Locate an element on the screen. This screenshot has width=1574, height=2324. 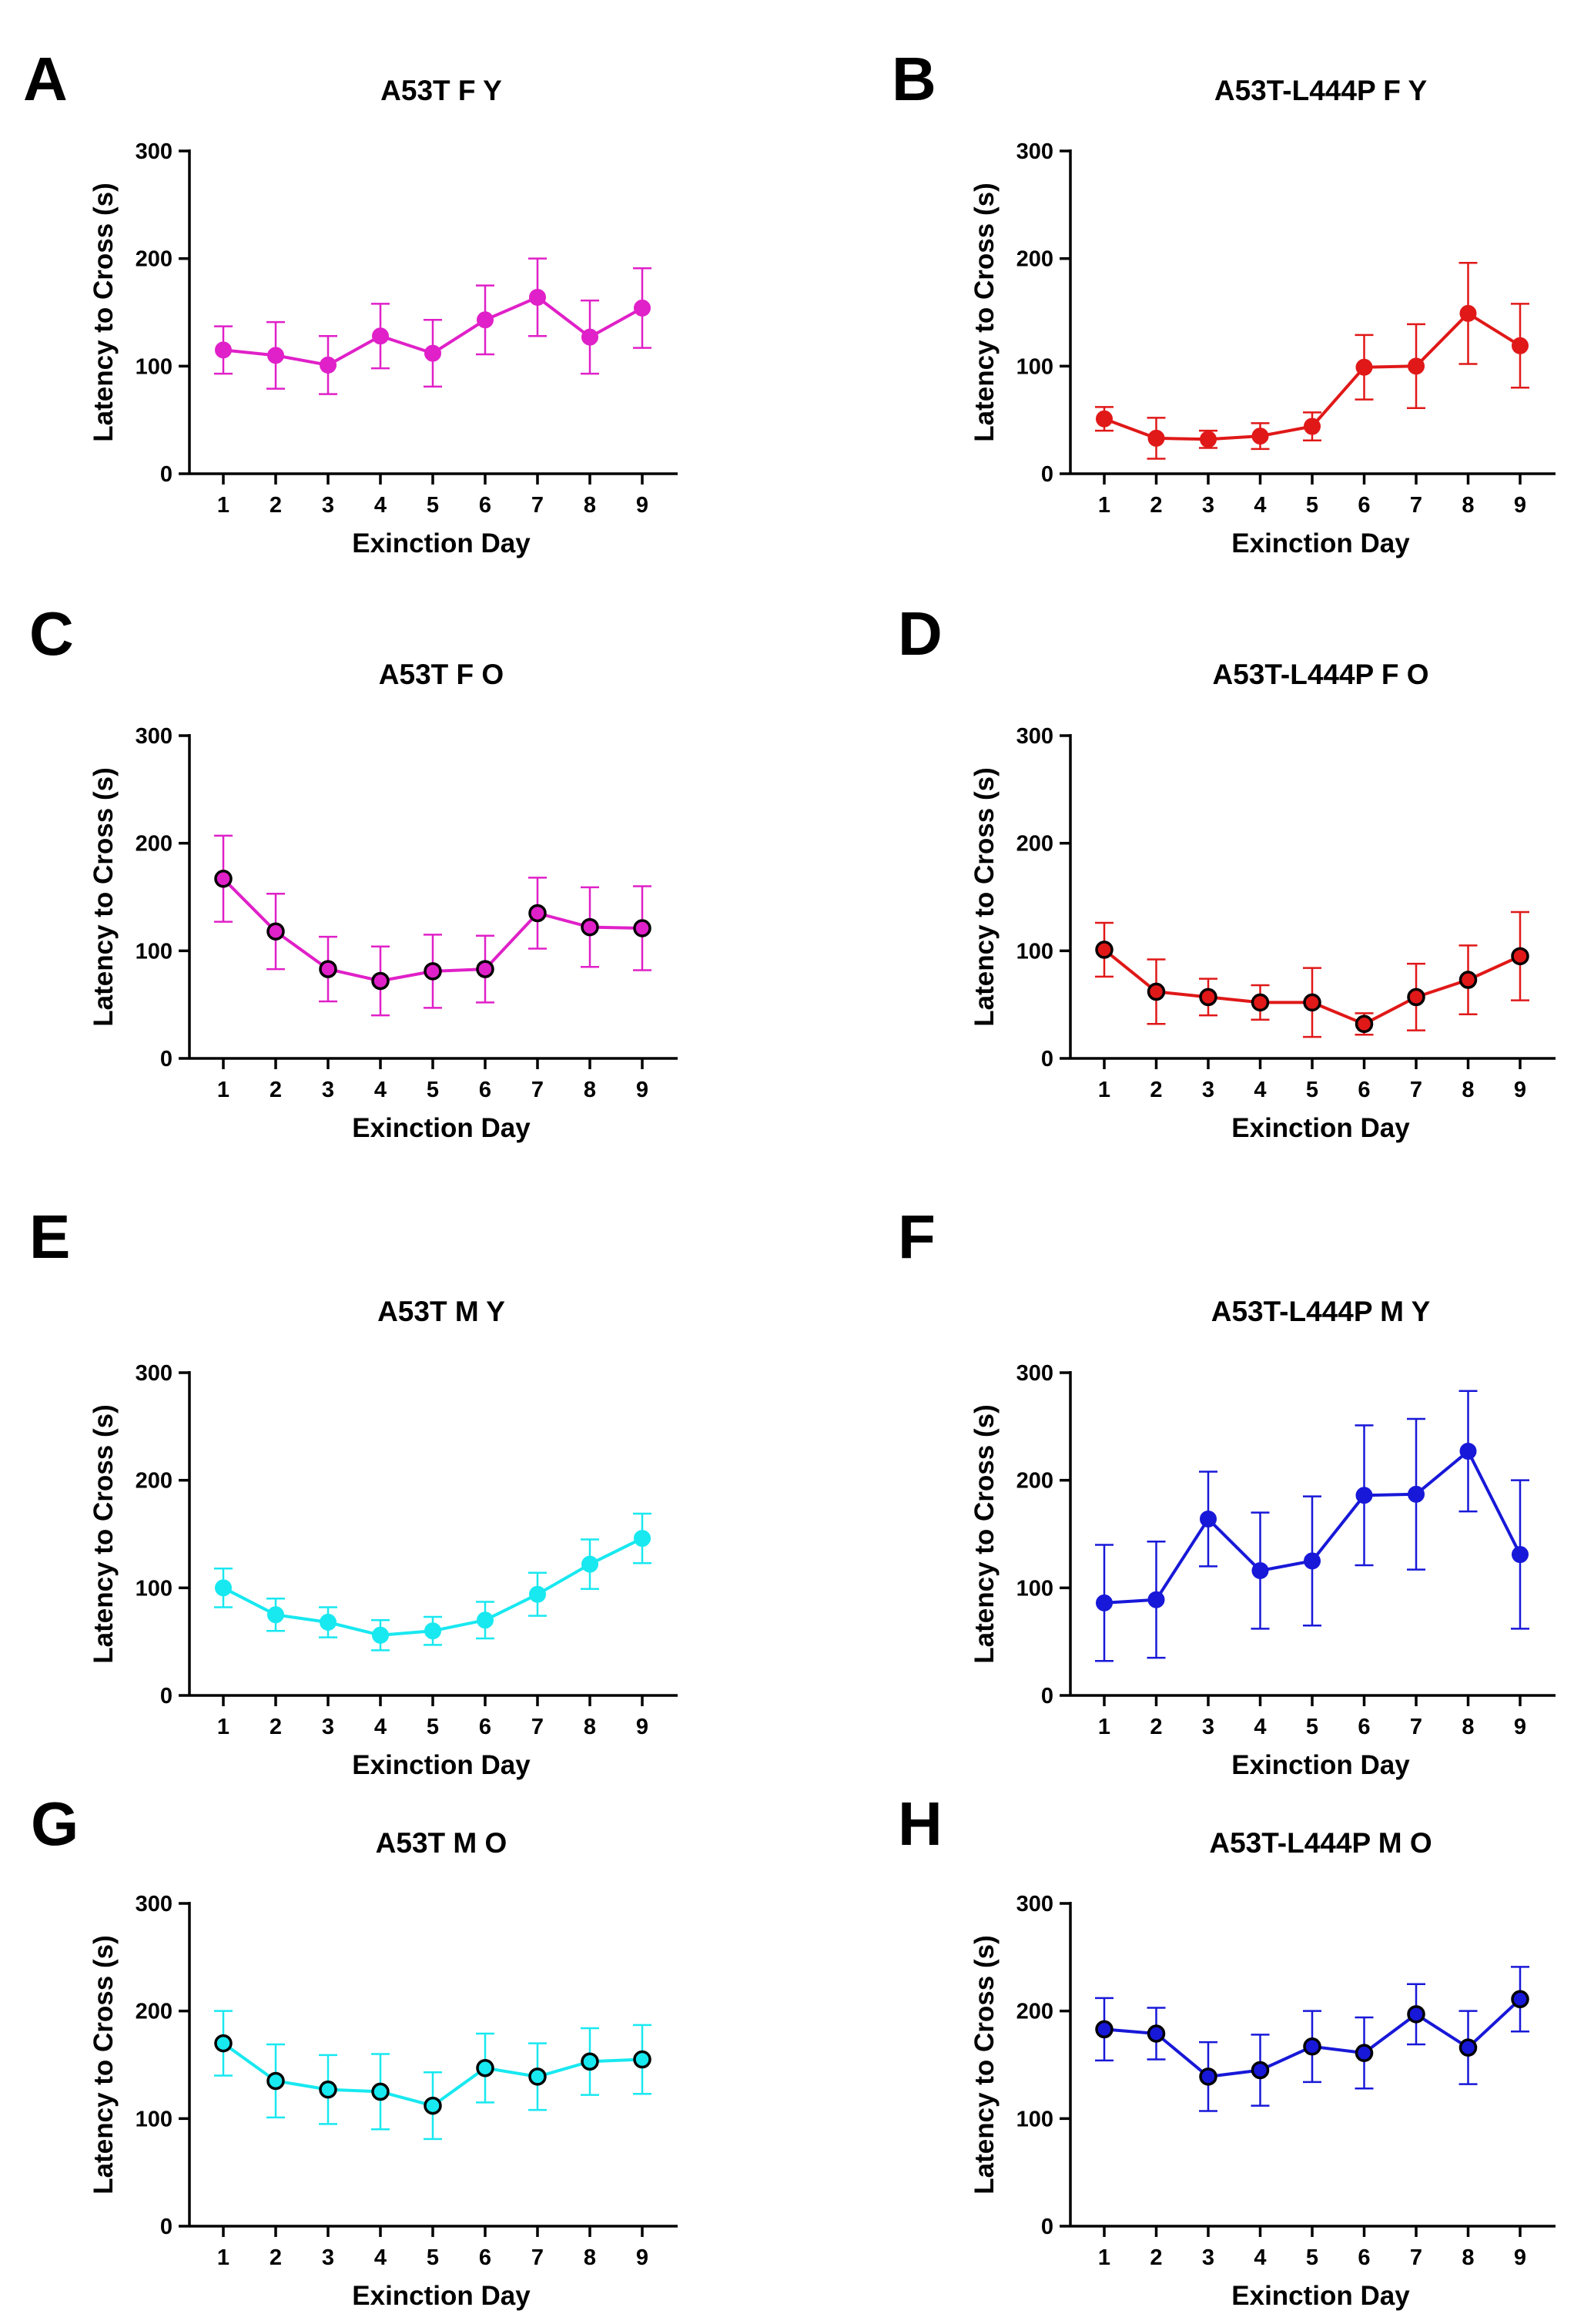
panel-letter: C is located at coordinates (51, 633).